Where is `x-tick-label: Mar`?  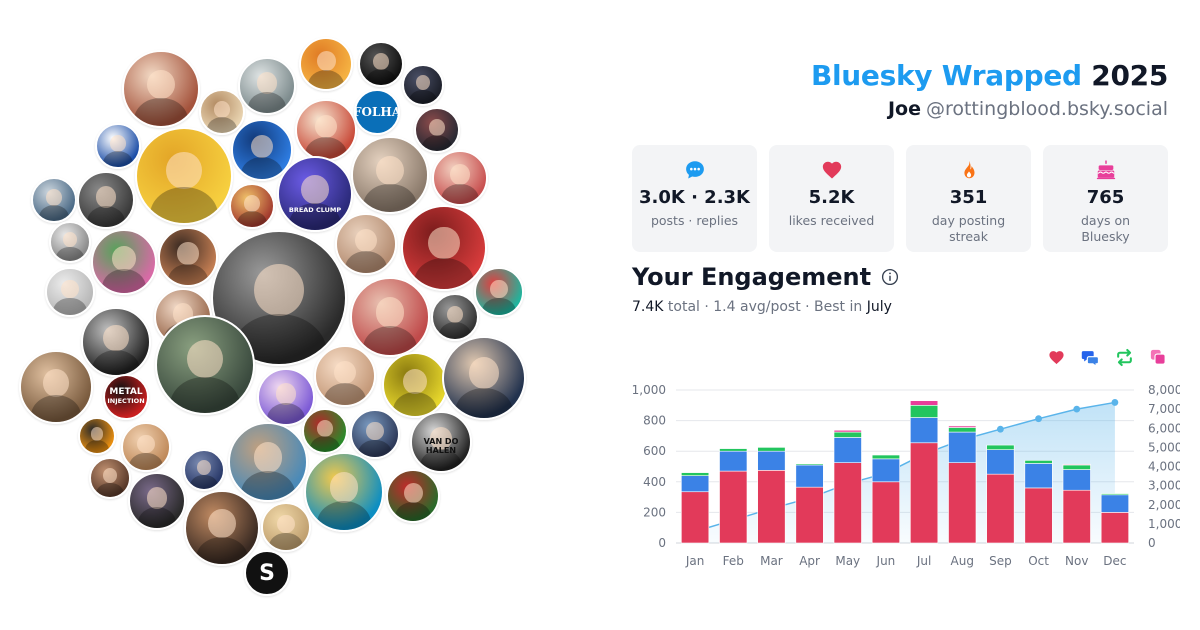
x-tick-label: Mar is located at coordinates (771, 561).